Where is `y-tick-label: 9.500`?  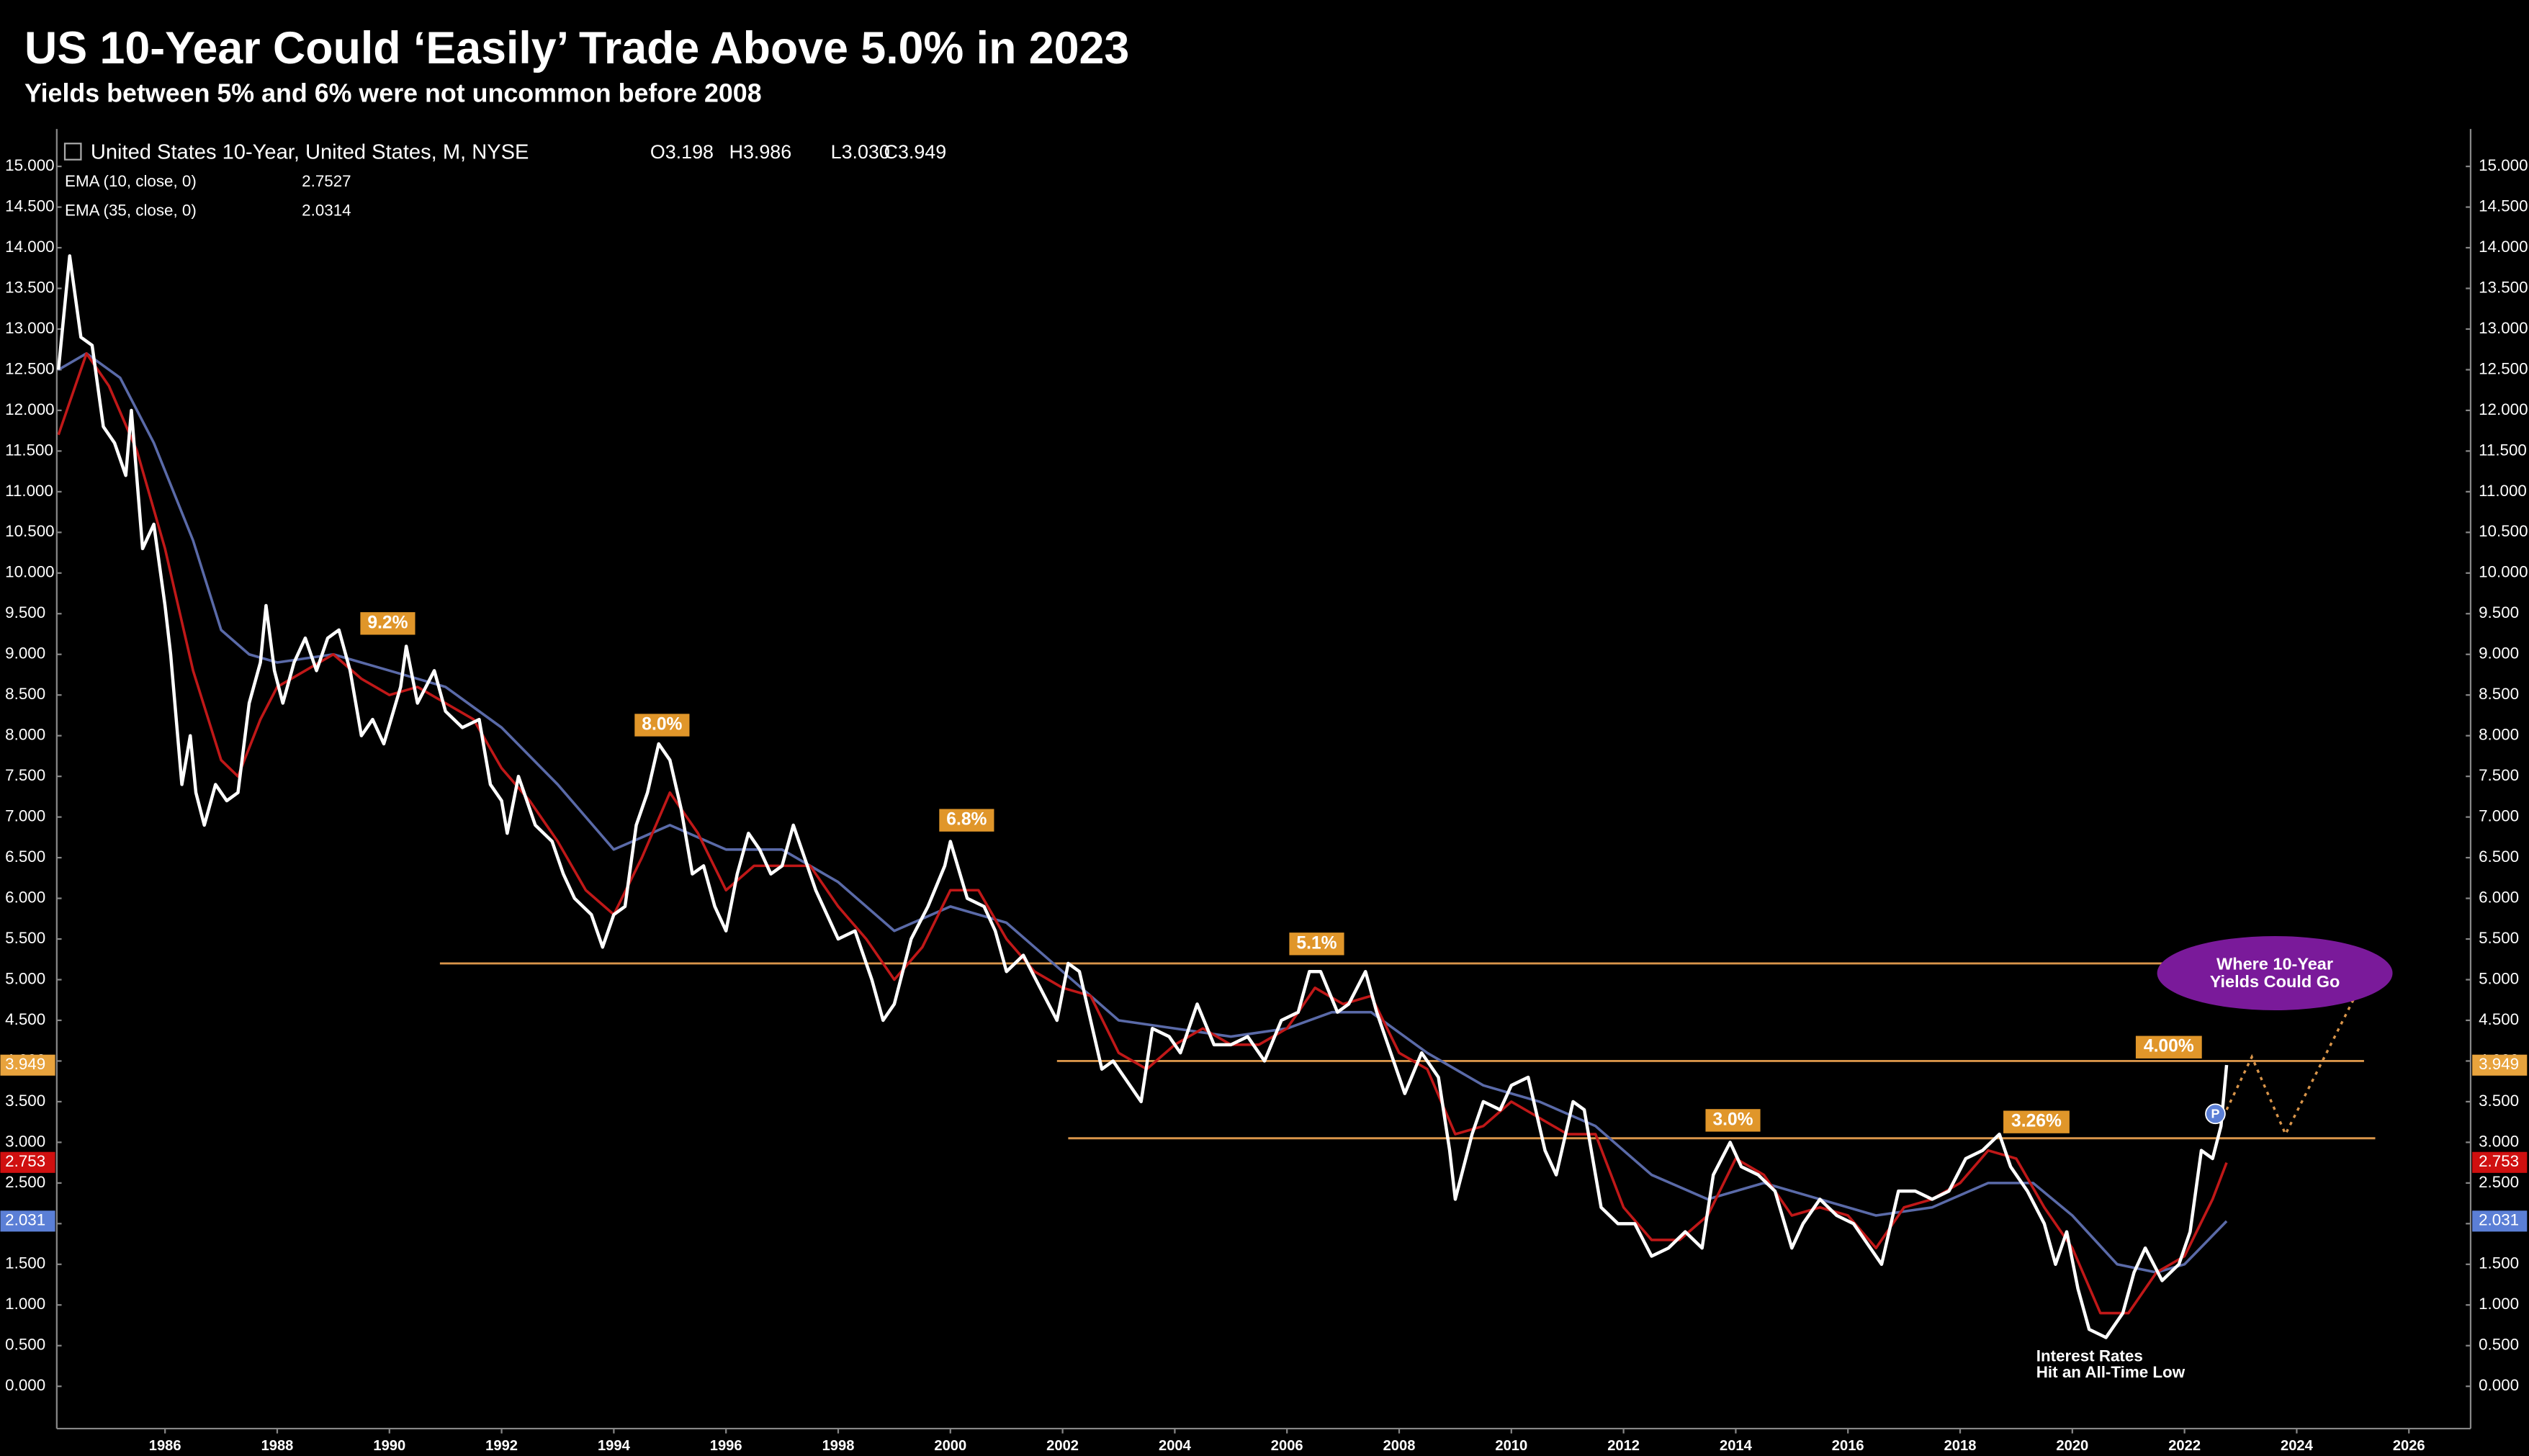
y-tick-label: 9.500 is located at coordinates (25, 612).